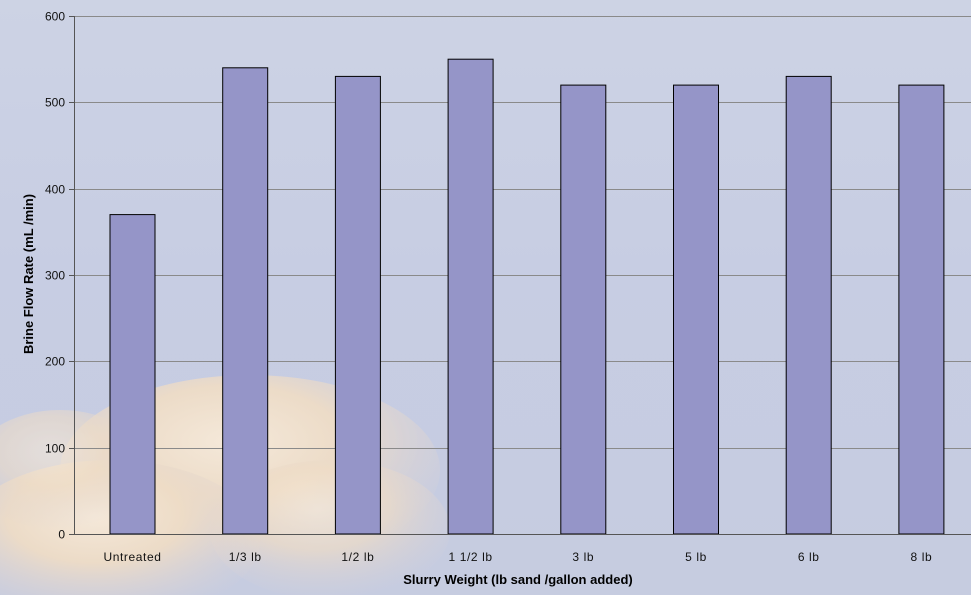 The width and height of the screenshot is (971, 595). What do you see at coordinates (696, 557) in the screenshot?
I see `x-tick-label: 5 lb` at bounding box center [696, 557].